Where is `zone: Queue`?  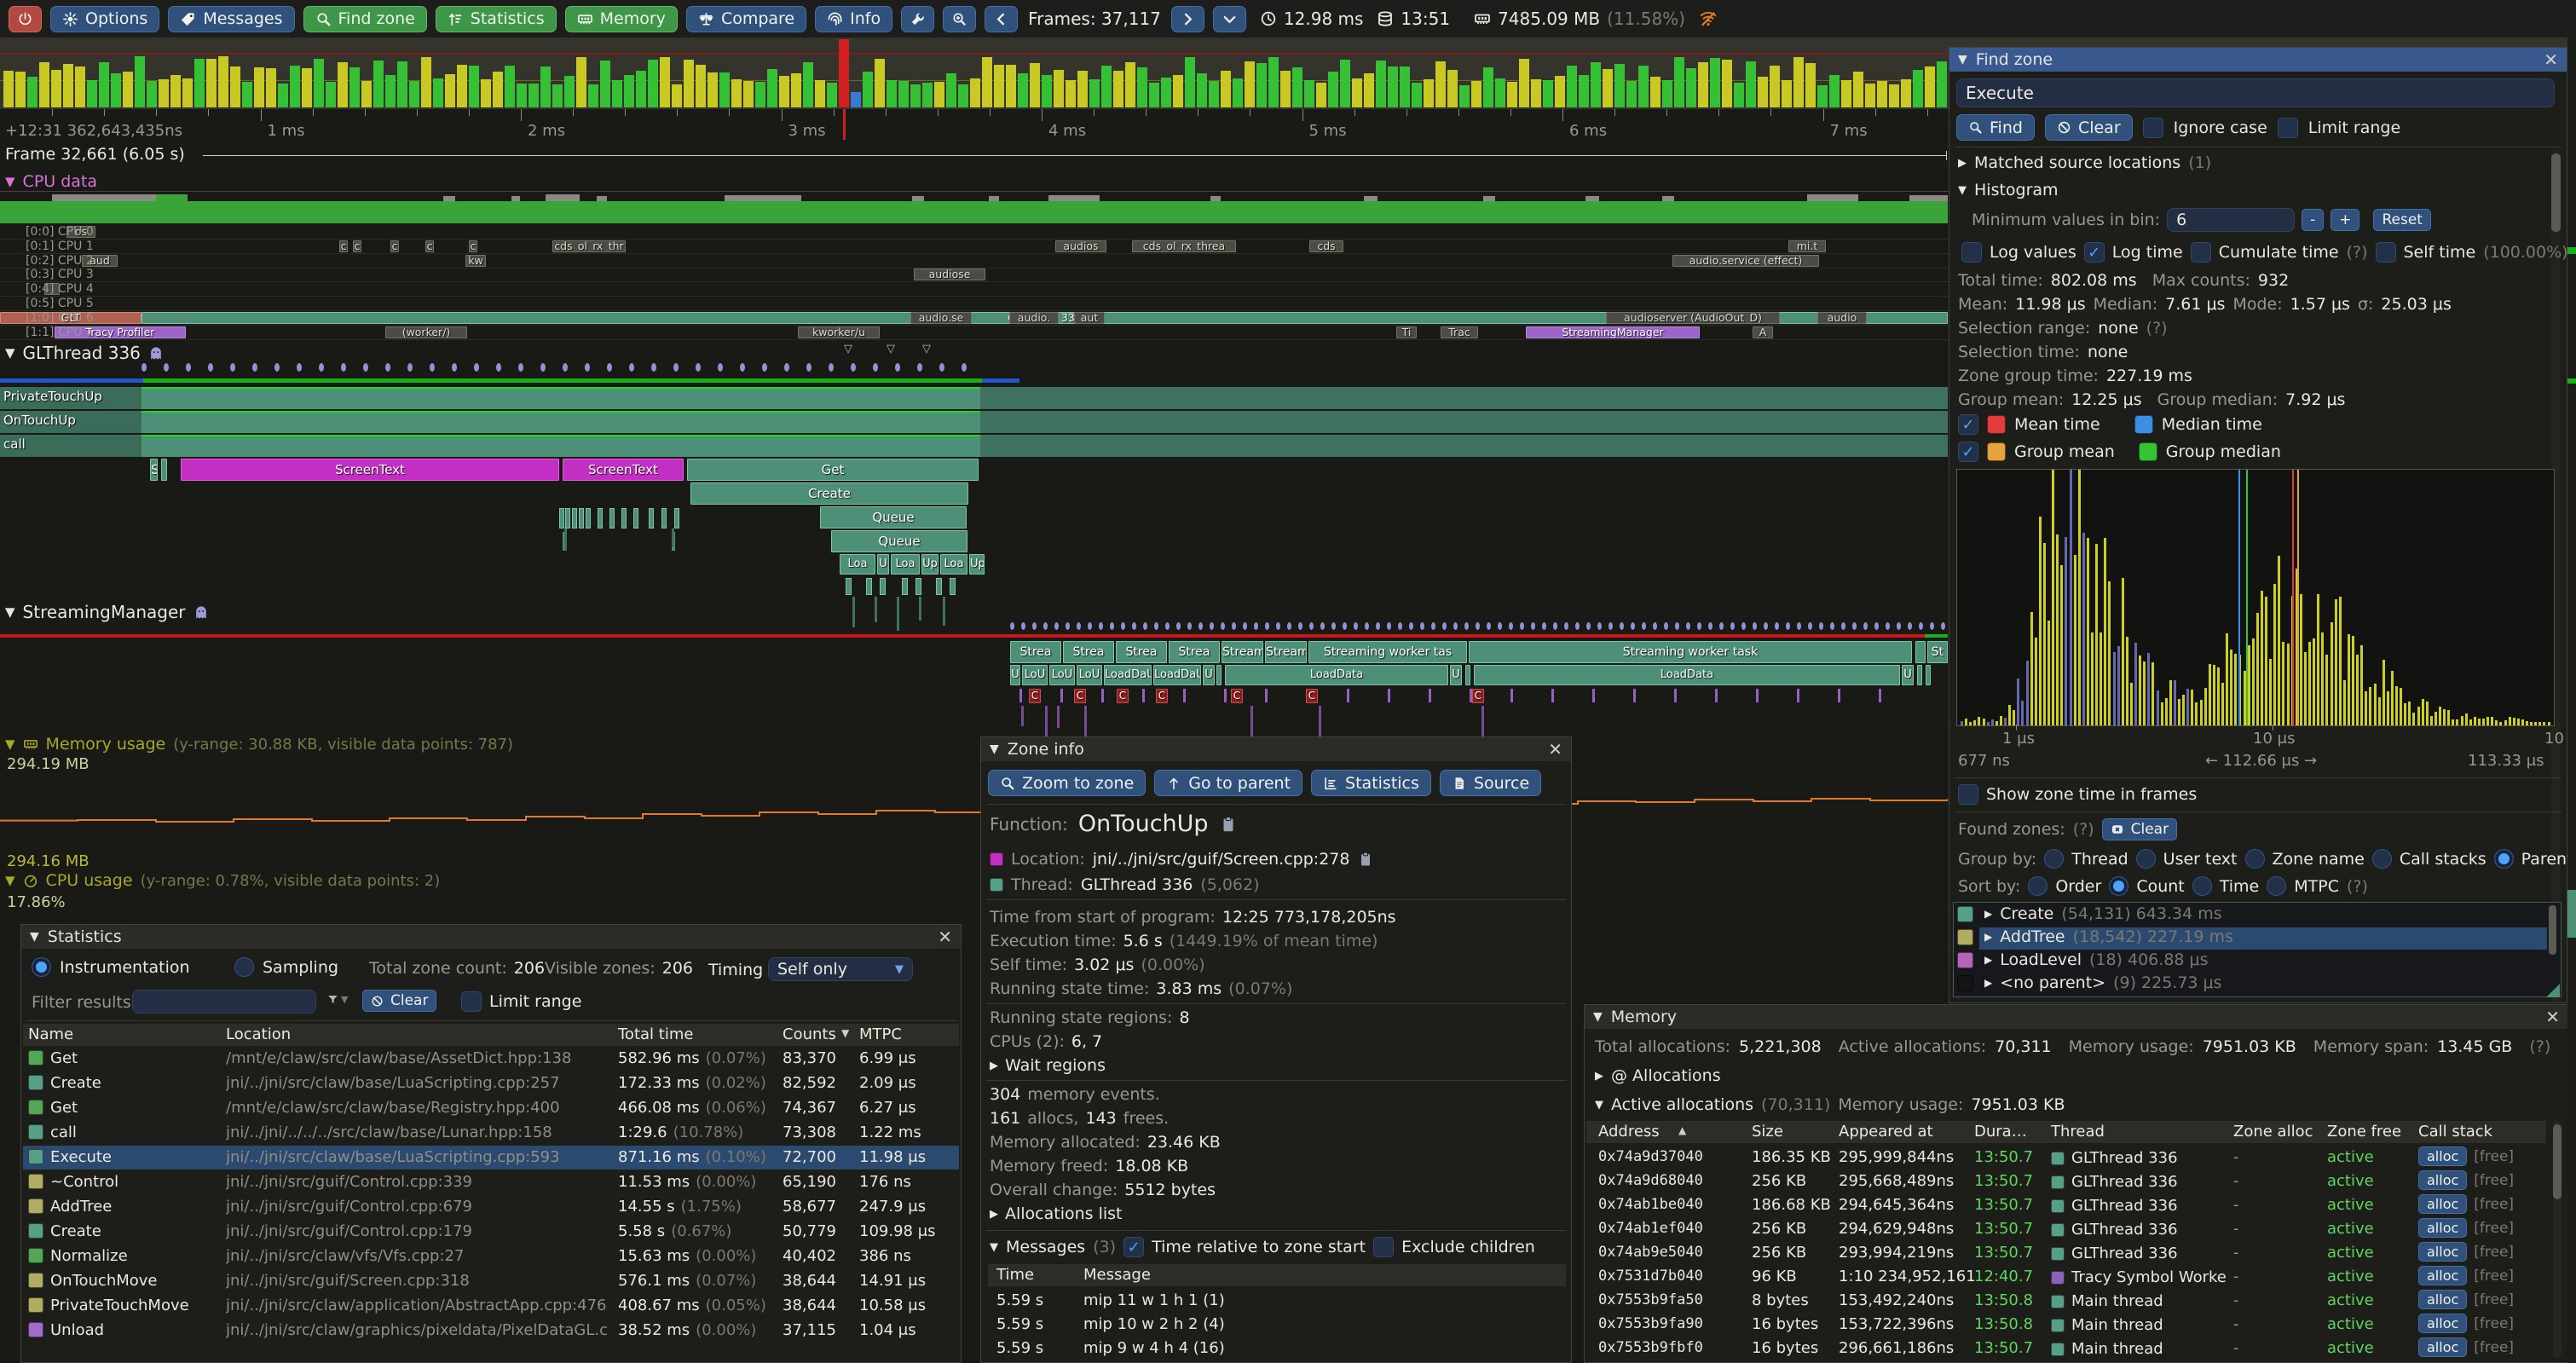 zone: Queue is located at coordinates (893, 517).